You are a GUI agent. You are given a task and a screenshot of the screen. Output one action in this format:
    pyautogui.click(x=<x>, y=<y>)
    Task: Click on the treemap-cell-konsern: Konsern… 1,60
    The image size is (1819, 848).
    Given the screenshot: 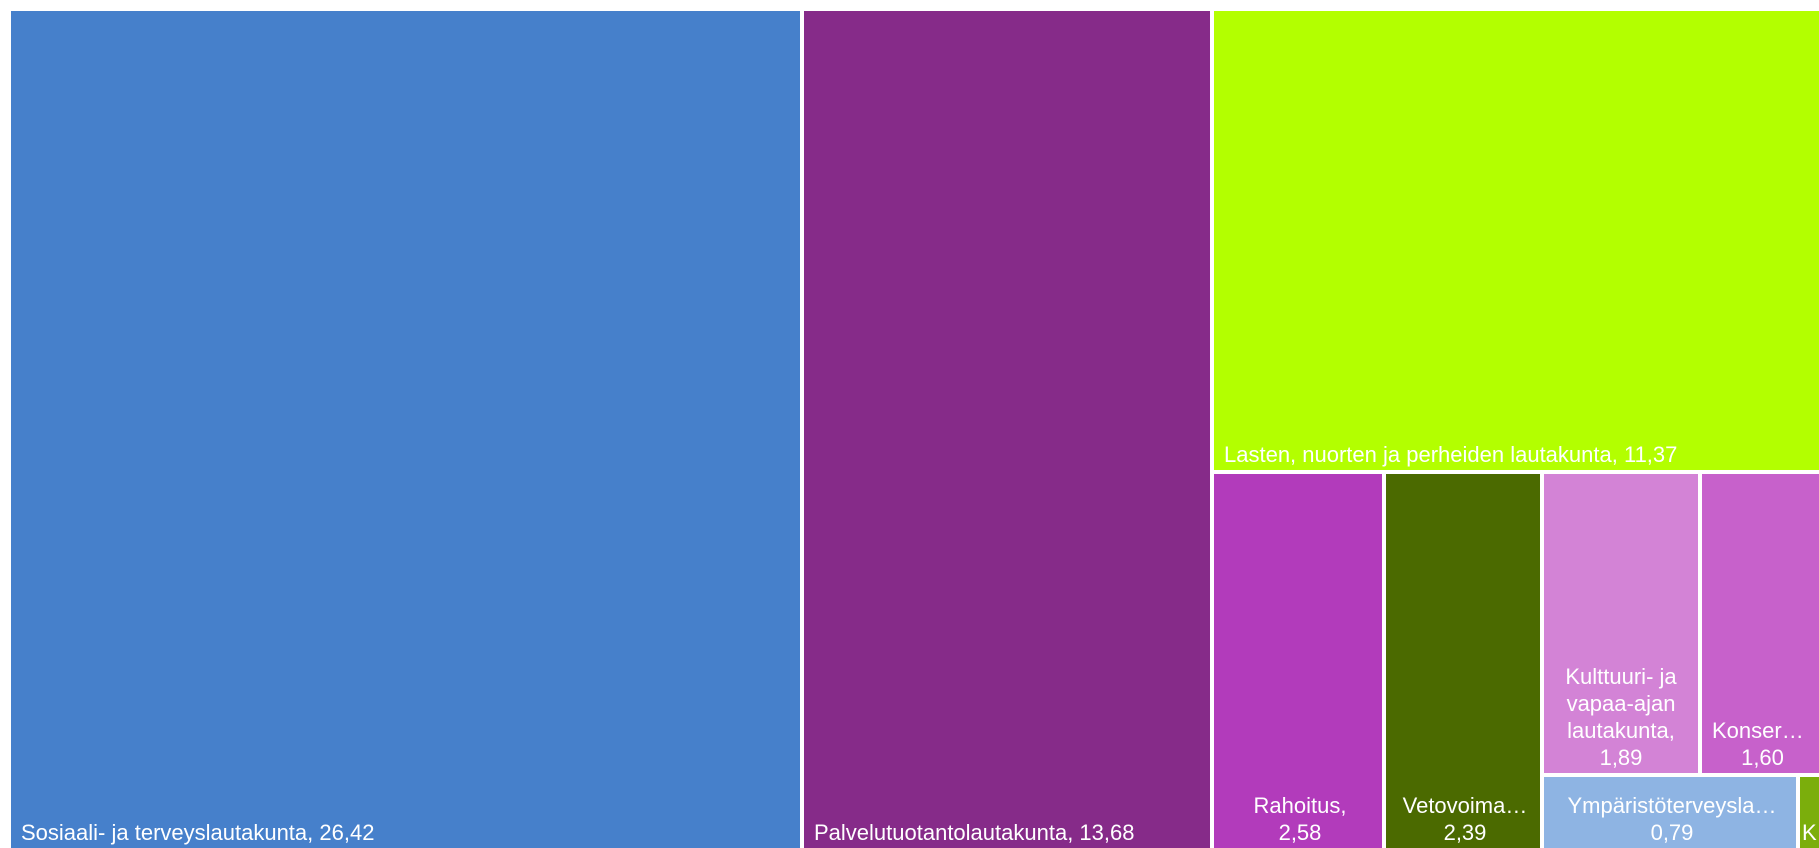 What is the action you would take?
    pyautogui.click(x=1760, y=623)
    